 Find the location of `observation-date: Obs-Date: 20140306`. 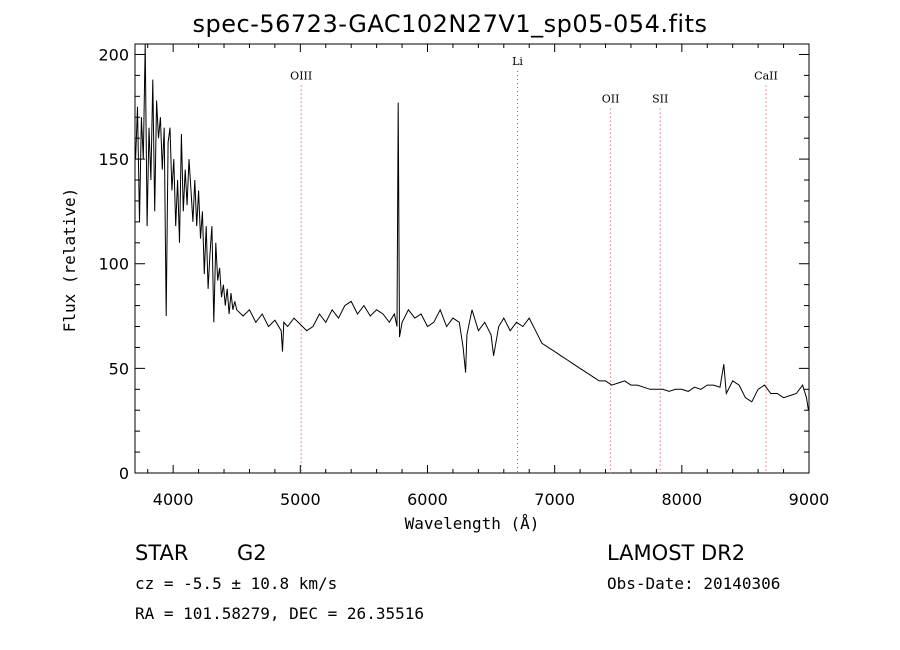

observation-date: Obs-Date: 20140306 is located at coordinates (694, 583).